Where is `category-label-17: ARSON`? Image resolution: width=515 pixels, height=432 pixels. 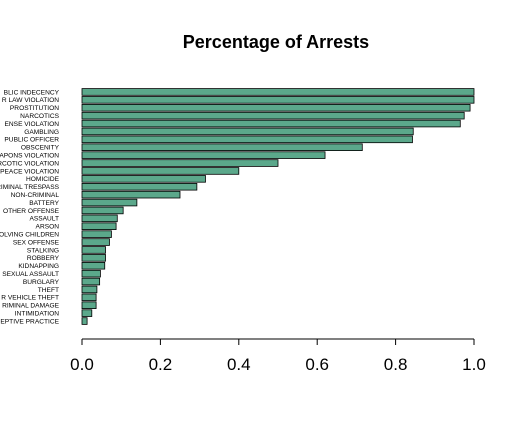 category-label-17: ARSON is located at coordinates (48, 227).